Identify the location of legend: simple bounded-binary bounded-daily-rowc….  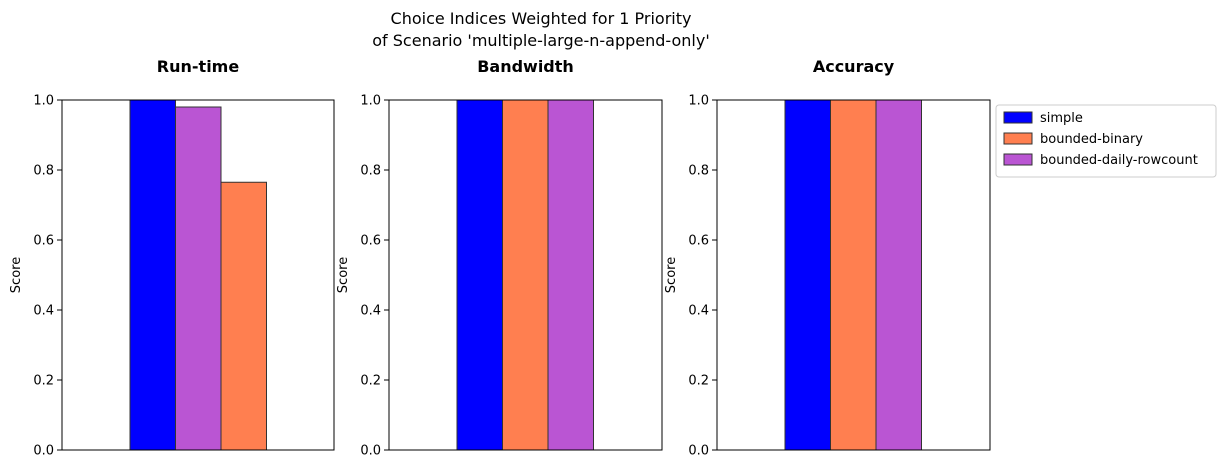
(1106, 141).